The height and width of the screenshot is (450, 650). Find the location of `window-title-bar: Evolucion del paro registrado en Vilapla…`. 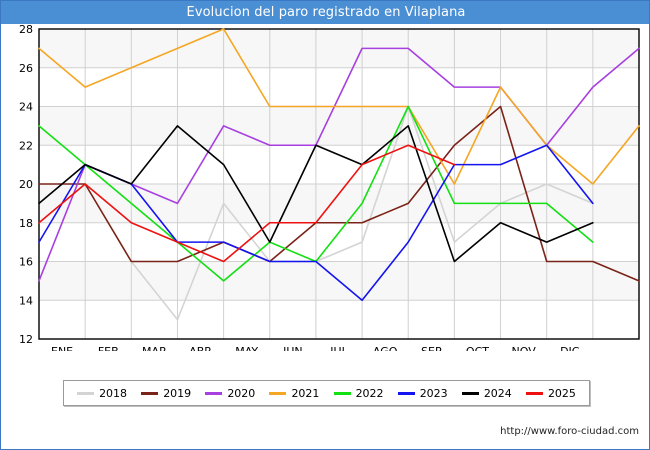

window-title-bar: Evolucion del paro registrado en Vilapla… is located at coordinates (325, 12).